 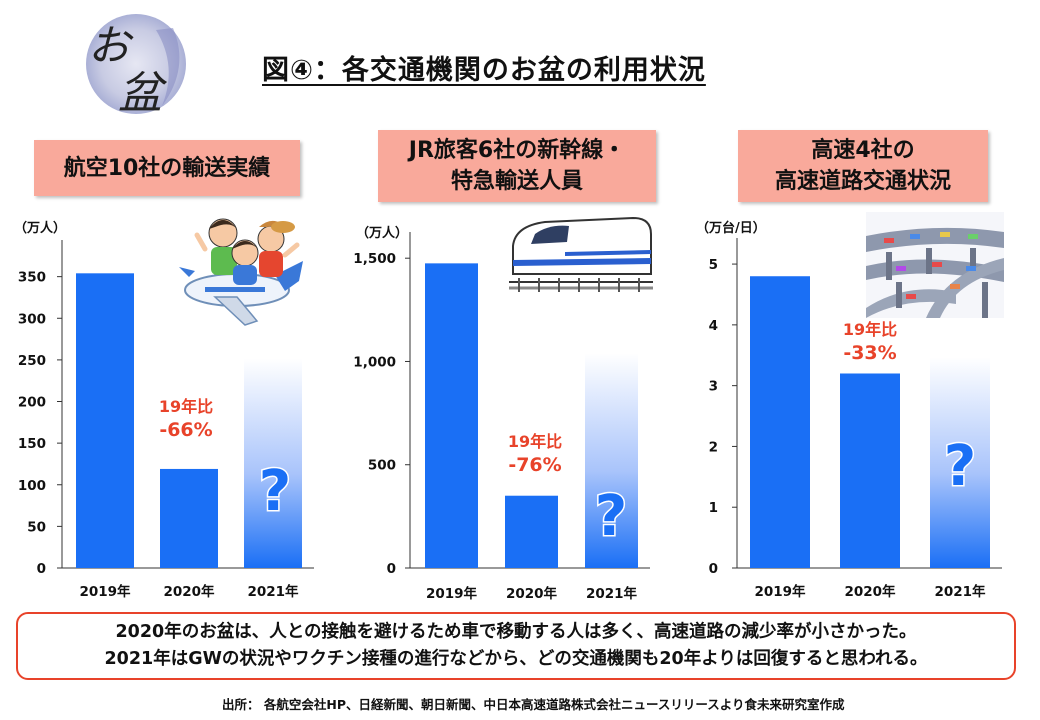 What do you see at coordinates (863, 166) in the screenshot?
I see `panel-title-highway: 高速4社の 高速道路交通状況` at bounding box center [863, 166].